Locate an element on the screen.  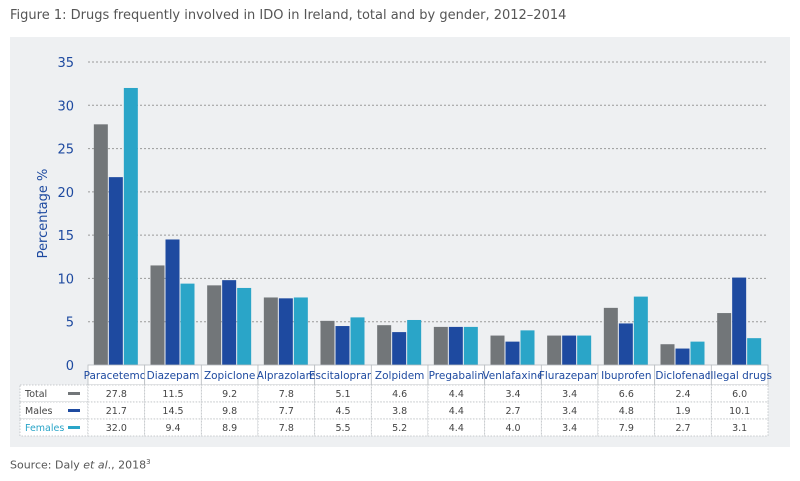
y-tick-label: 15 is located at coordinates (65, 236).